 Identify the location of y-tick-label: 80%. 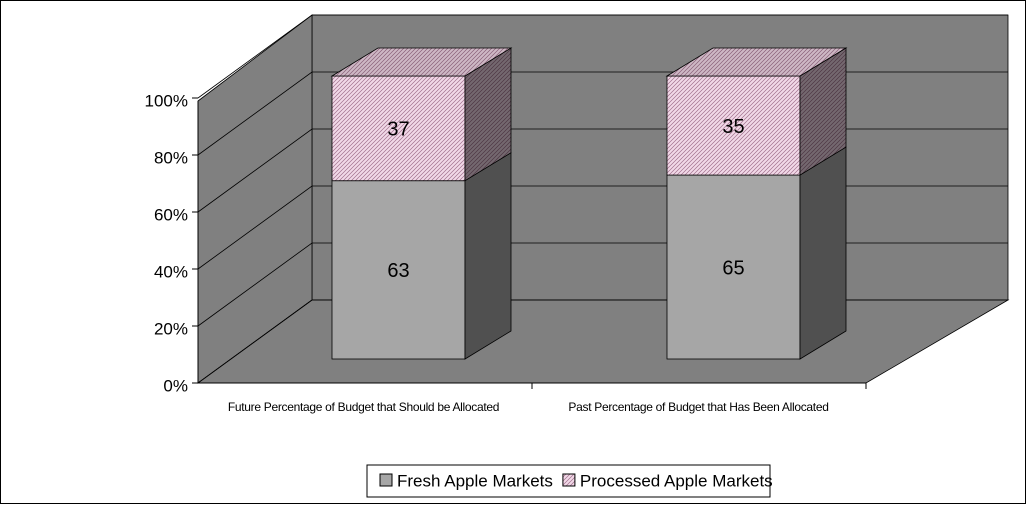
(171, 157).